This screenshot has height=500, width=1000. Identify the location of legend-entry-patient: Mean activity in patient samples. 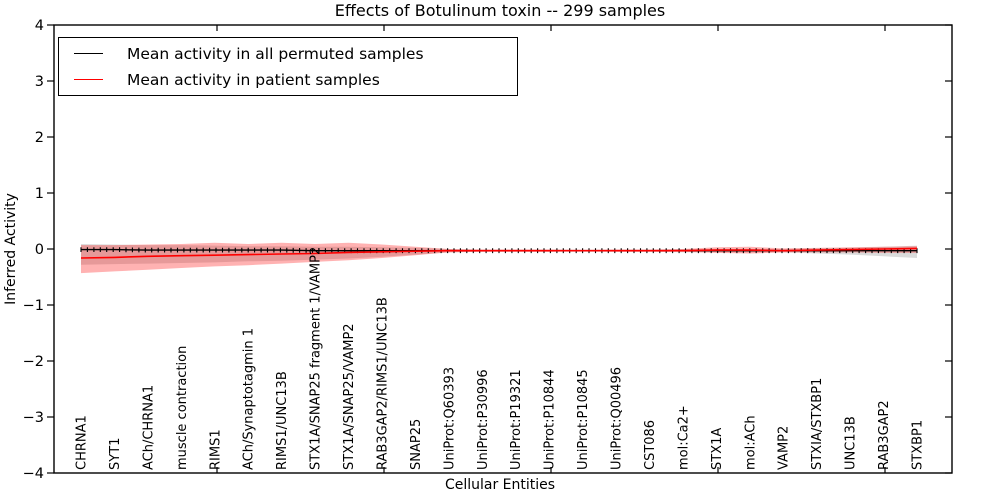
(288, 79).